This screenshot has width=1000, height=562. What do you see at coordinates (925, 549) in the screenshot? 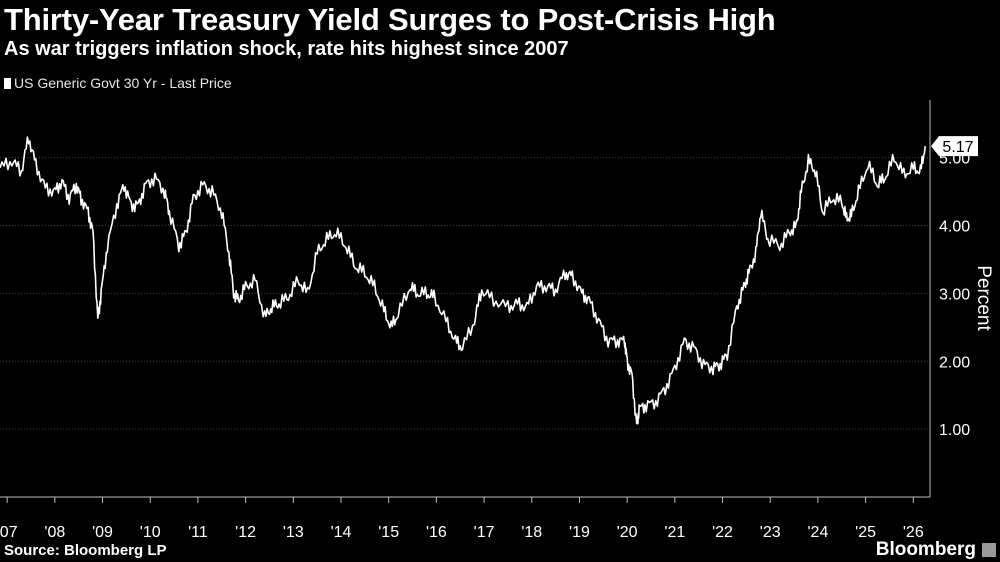
I see `brand-logo: Bloomberg` at bounding box center [925, 549].